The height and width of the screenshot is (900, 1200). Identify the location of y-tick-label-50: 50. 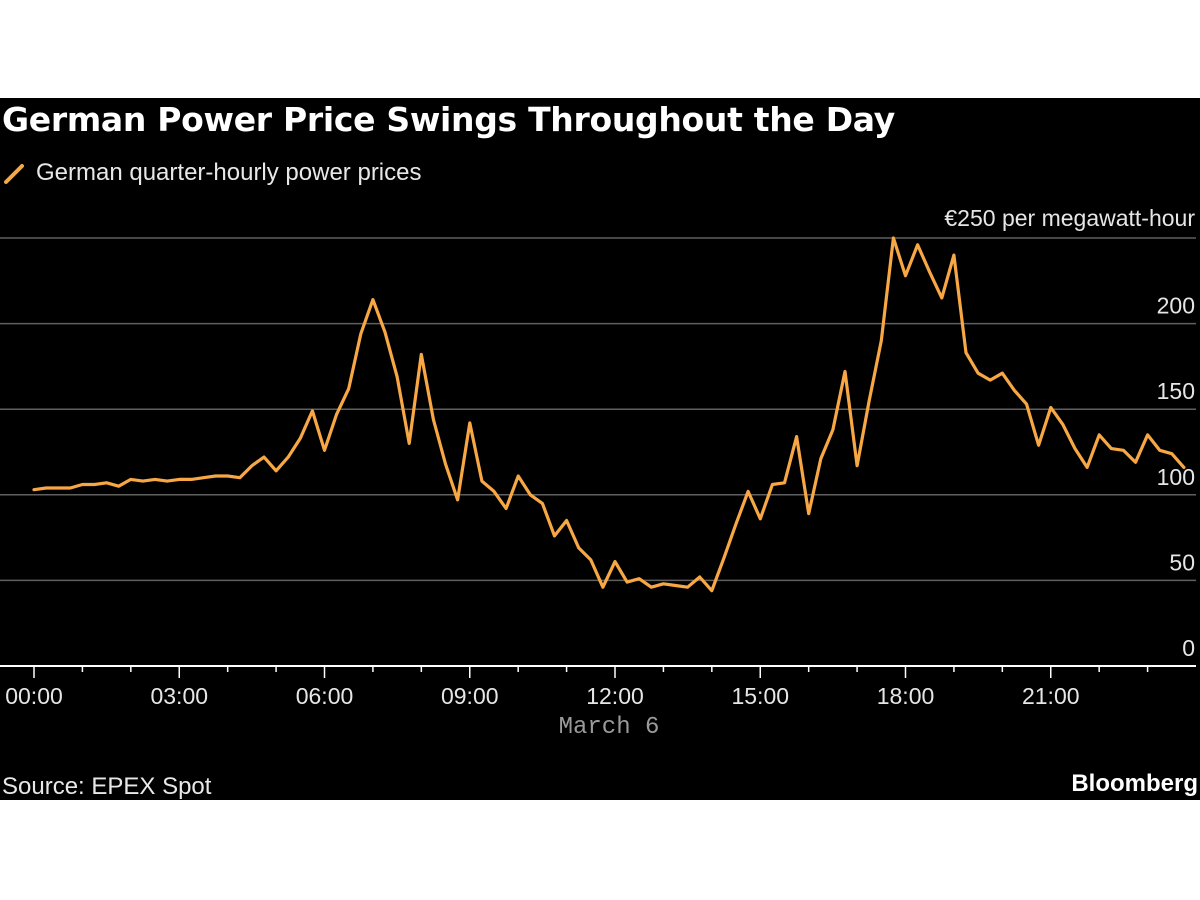
(1182, 562).